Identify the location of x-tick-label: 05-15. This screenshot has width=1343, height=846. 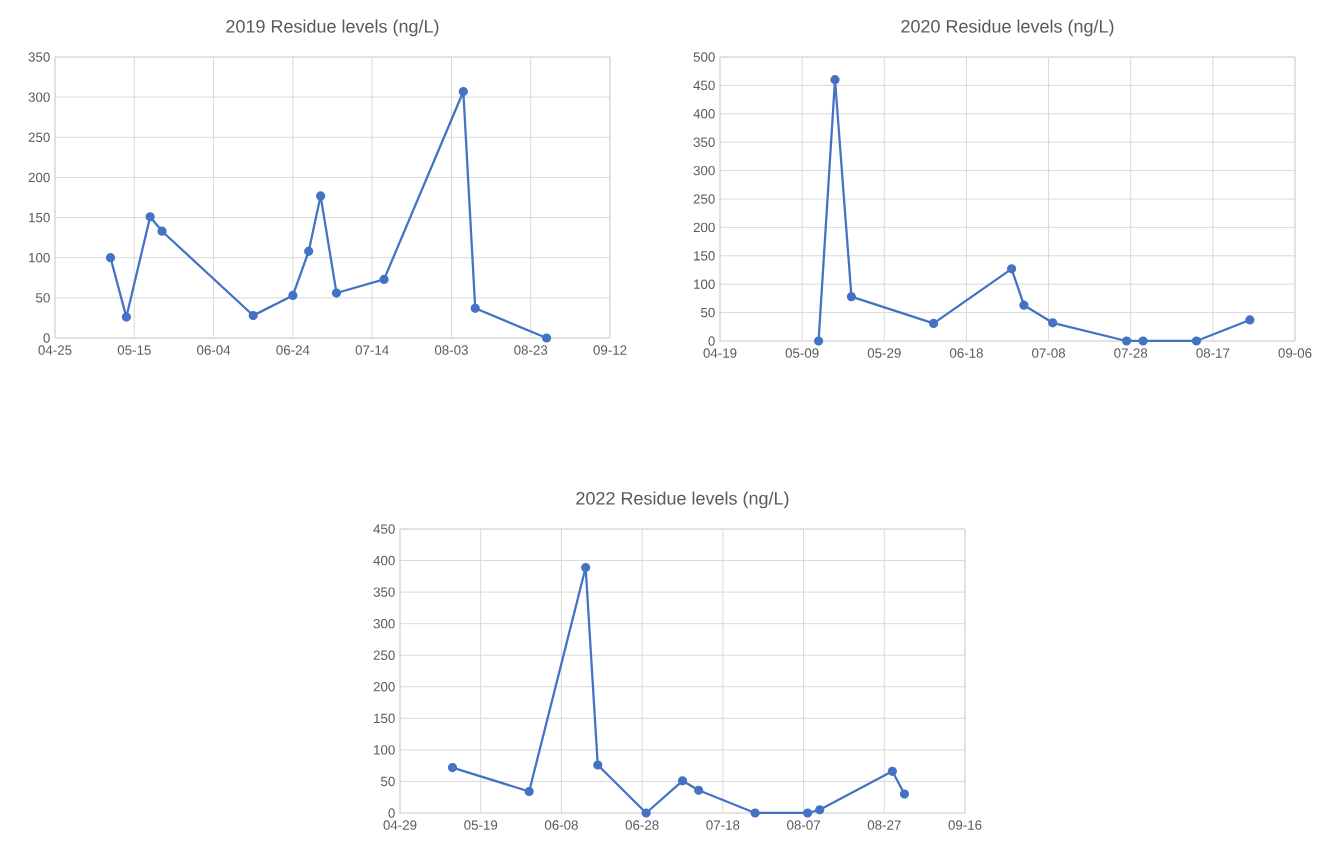
(134, 350).